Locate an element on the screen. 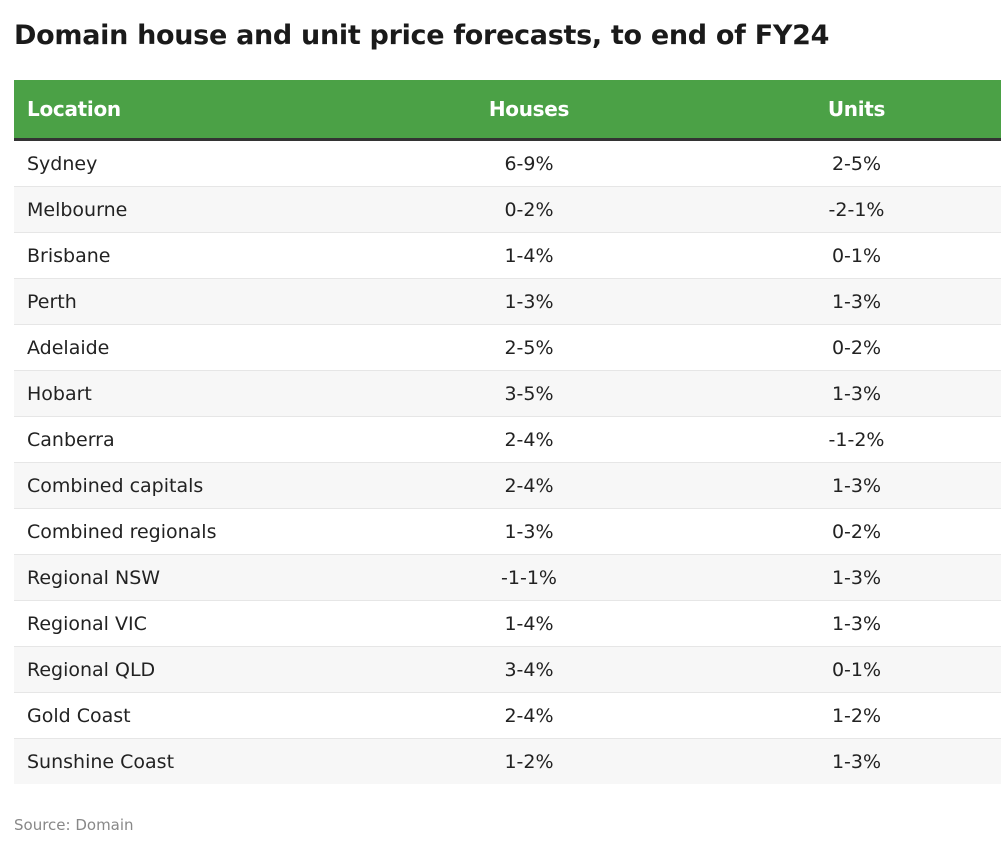 The image size is (1001, 842). cell-location: Regional QLD is located at coordinates (180, 669).